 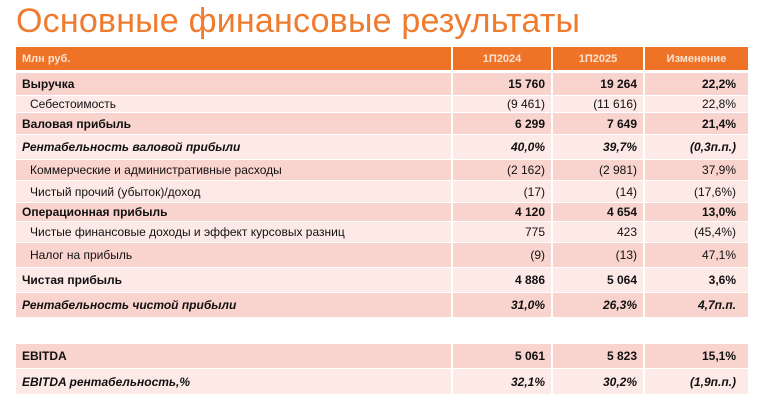 What do you see at coordinates (234, 212) in the screenshot?
I see `row-label: Операционная прибыль` at bounding box center [234, 212].